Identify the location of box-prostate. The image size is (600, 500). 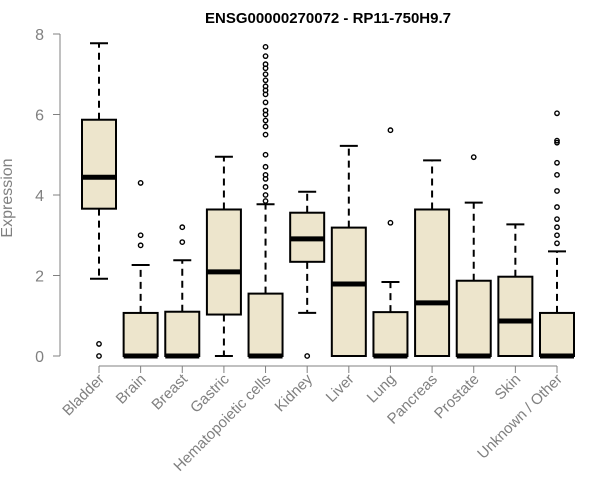
(473, 256).